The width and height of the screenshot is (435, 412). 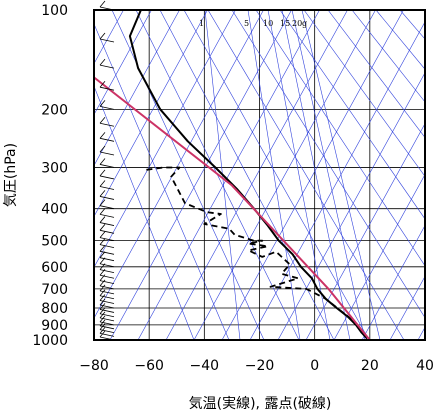 I want to click on mixing-ratio-label: g, so click(x=304, y=23).